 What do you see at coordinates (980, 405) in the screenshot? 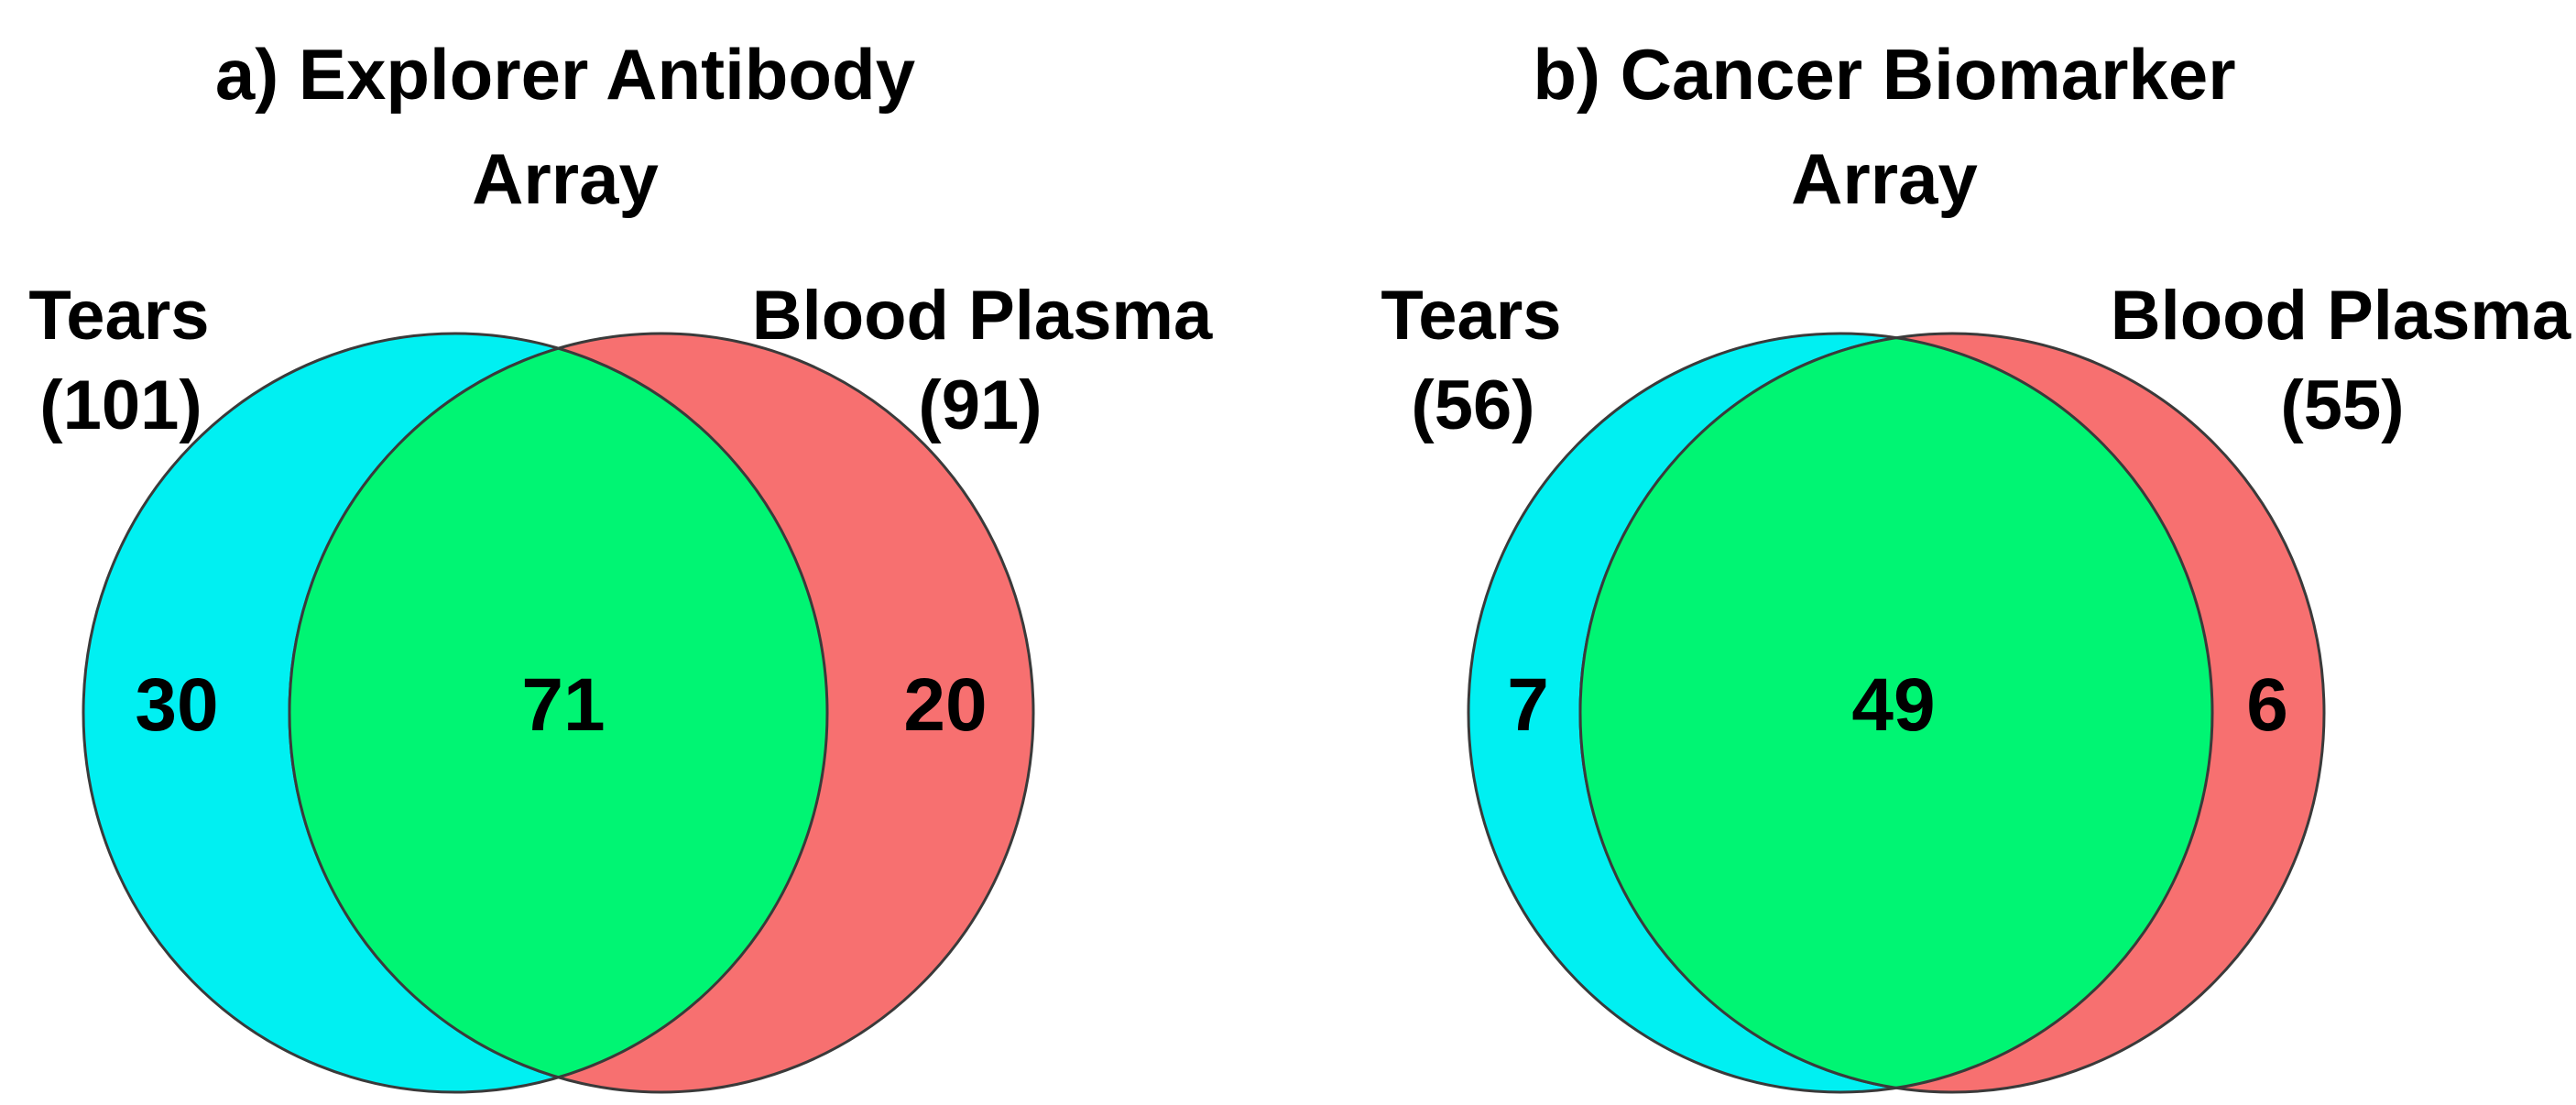
I see `panel-a-blood-plasma-total: (91)` at bounding box center [980, 405].